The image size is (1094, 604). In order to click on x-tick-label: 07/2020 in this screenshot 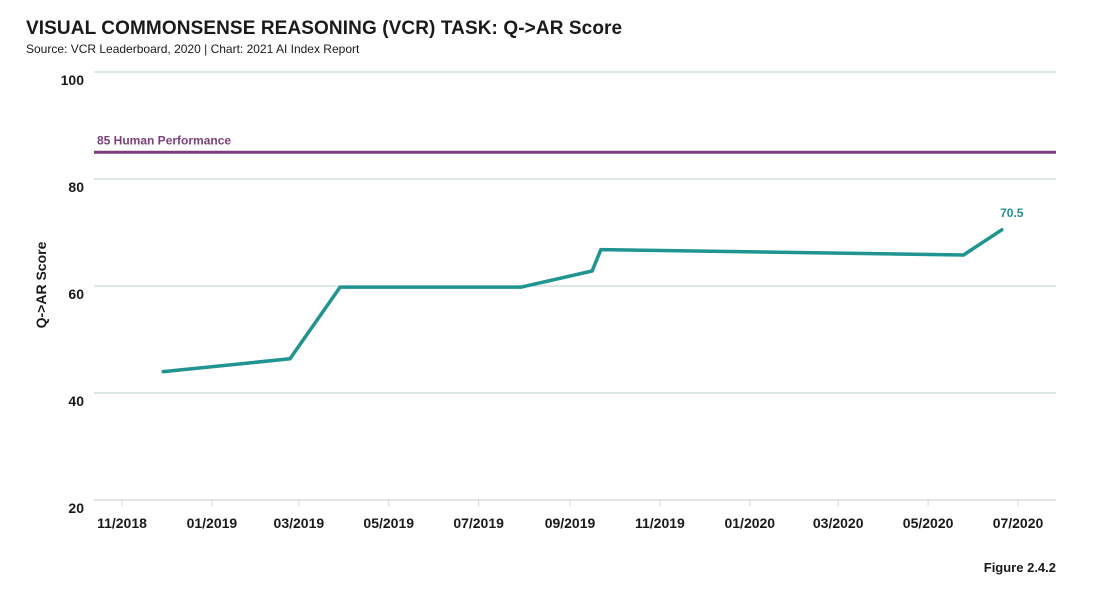, I will do `click(1018, 523)`.